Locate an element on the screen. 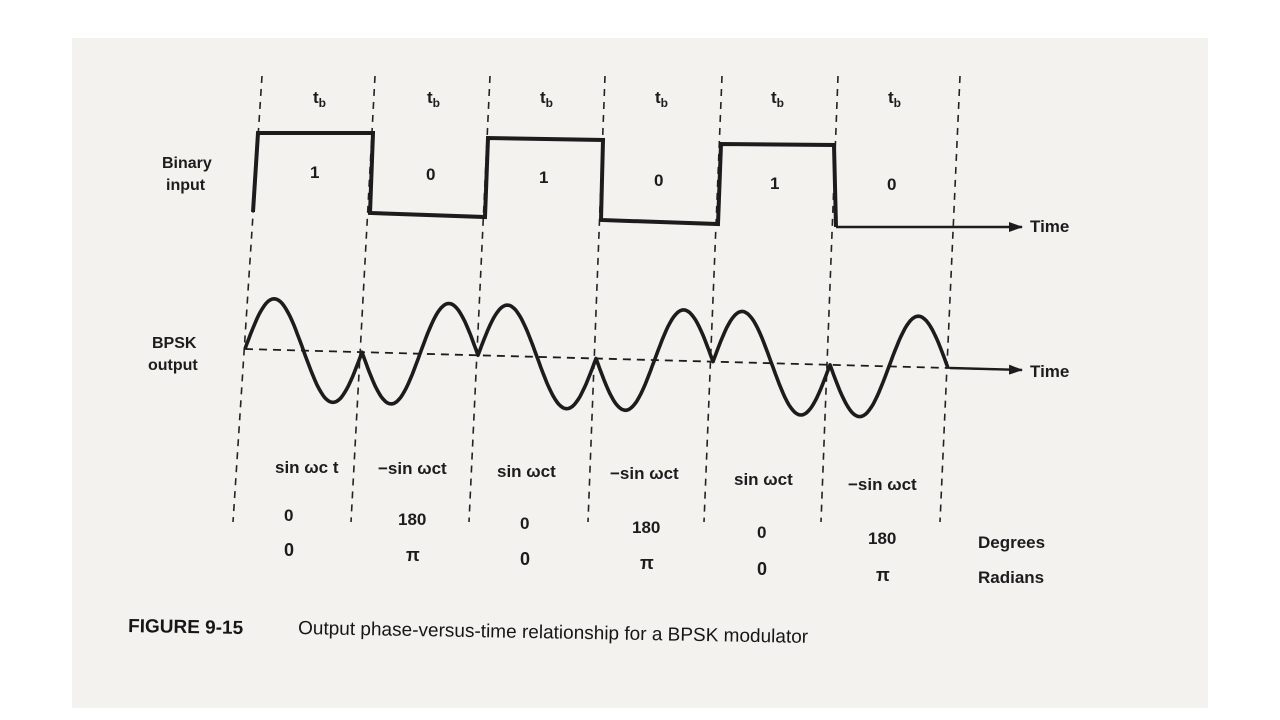 This screenshot has width=1280, height=720. bit-period-label-6: tb is located at coordinates (894, 99).